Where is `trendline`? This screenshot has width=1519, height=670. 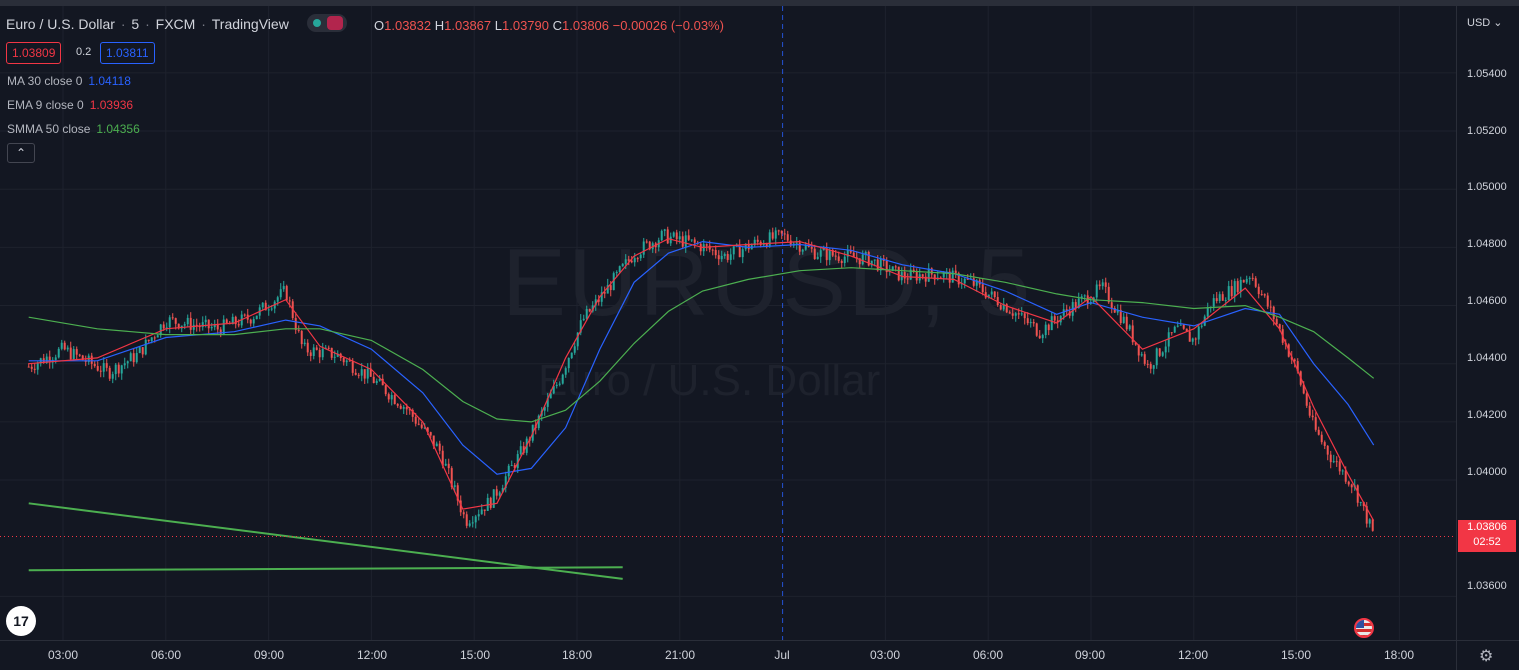
trendline is located at coordinates (325, 541).